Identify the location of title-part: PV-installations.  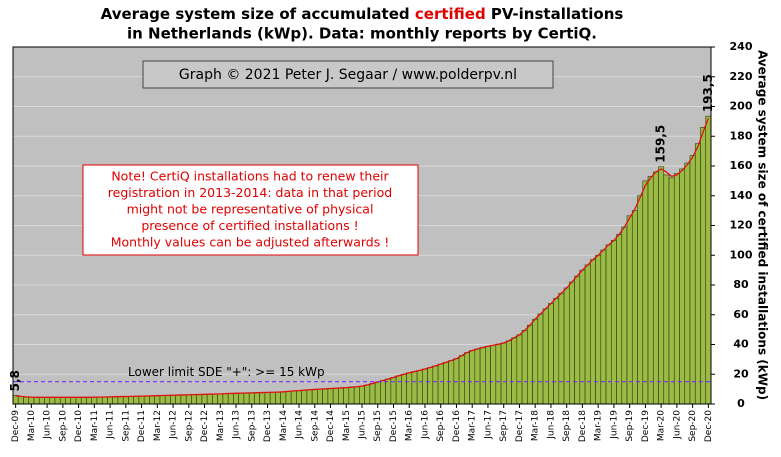
(557, 14).